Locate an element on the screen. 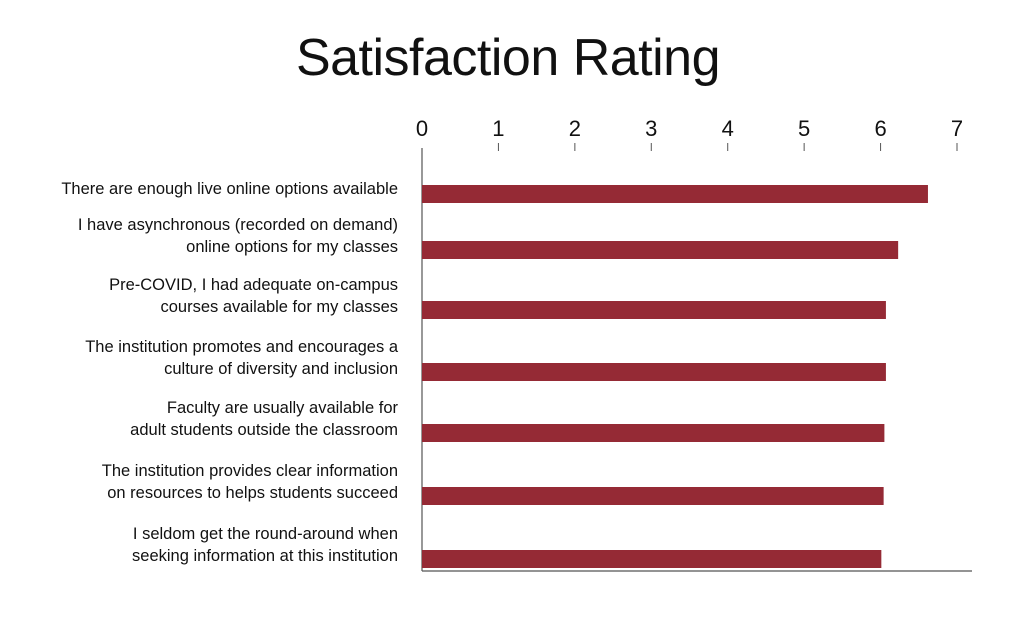 The width and height of the screenshot is (1024, 625). x-tick-label: 5 is located at coordinates (804, 128).